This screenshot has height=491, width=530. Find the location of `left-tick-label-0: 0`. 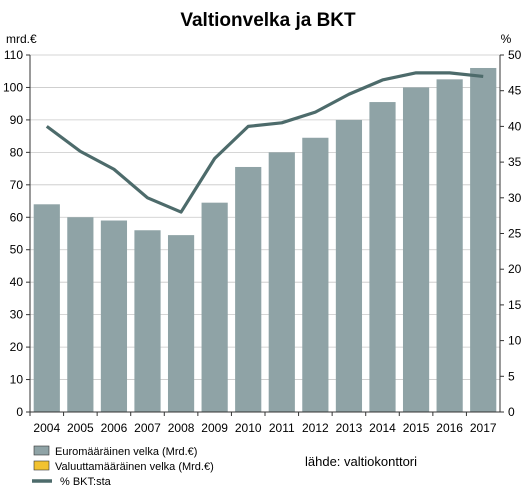

left-tick-label-0: 0 is located at coordinates (19, 412).